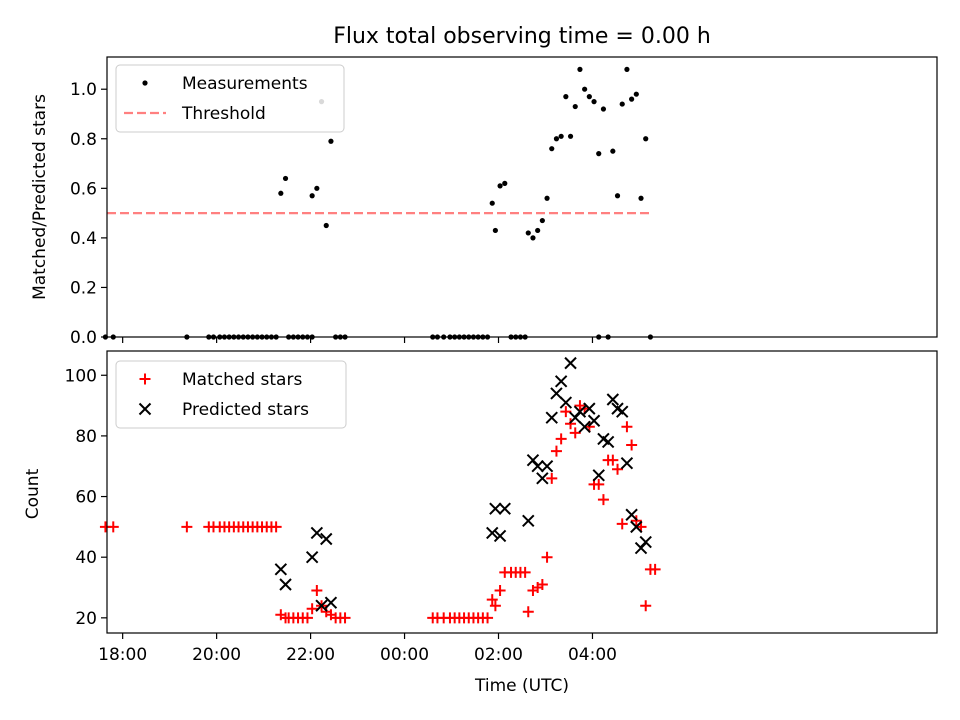 The height and width of the screenshot is (720, 960). What do you see at coordinates (522, 36) in the screenshot?
I see `top-chart-title: Flux total observing time = 0.00 h` at bounding box center [522, 36].